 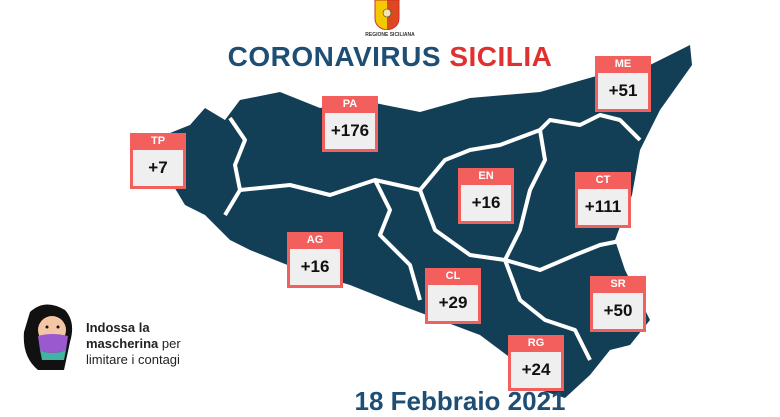 I want to click on province-new-cases: +29, so click(x=453, y=303).